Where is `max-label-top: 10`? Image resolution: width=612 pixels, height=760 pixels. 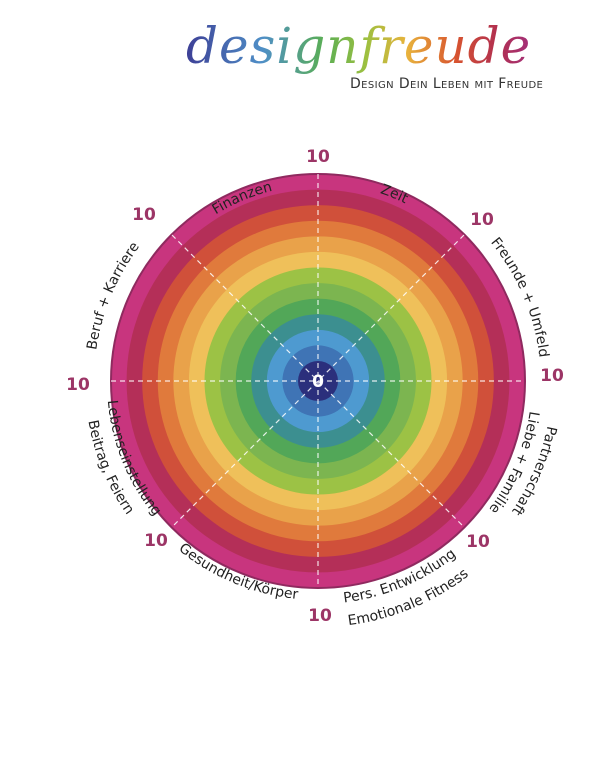
max-label-top: 10 is located at coordinates (318, 157).